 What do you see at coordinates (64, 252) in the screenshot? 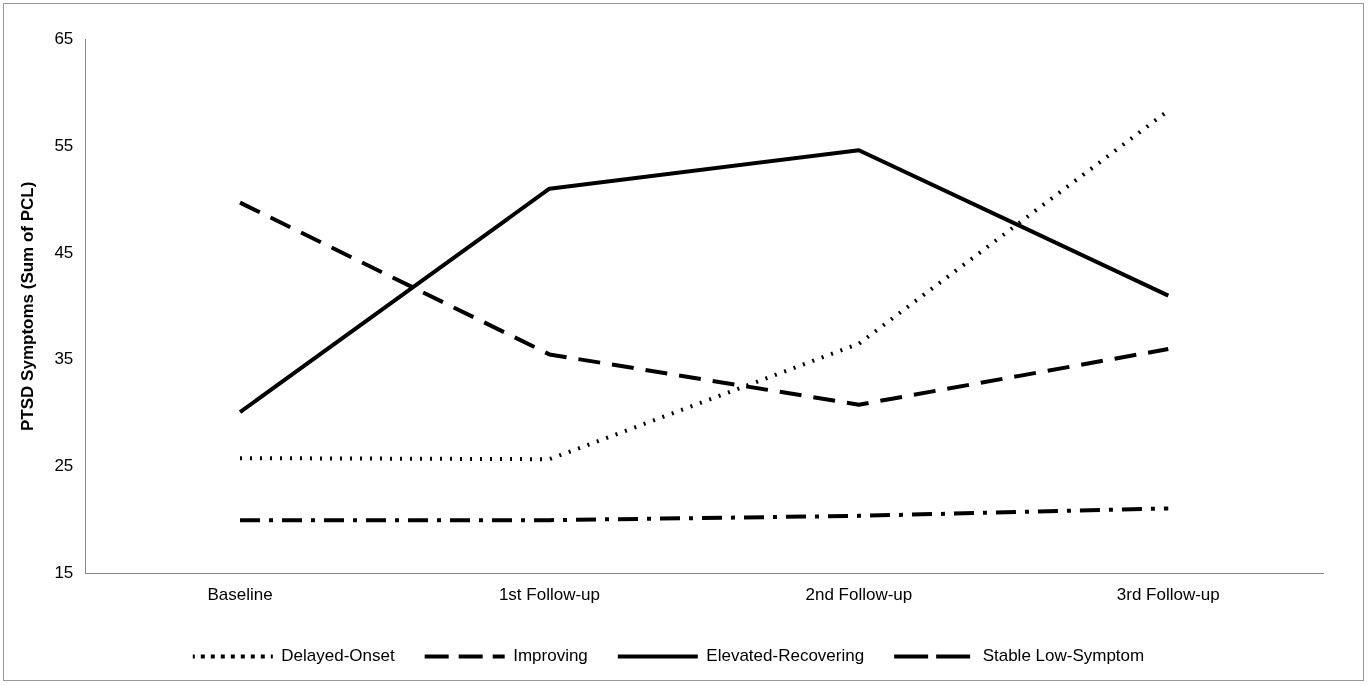
I see `y-tick-label: 45` at bounding box center [64, 252].